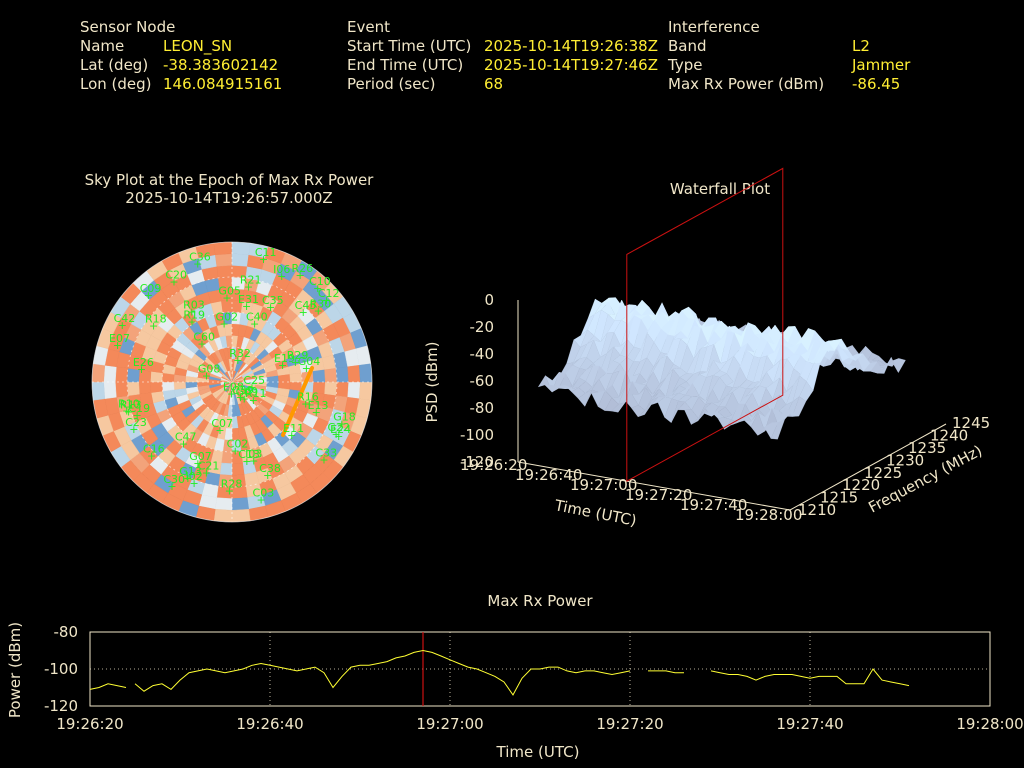 Image resolution: width=1024 pixels, height=768 pixels. Describe the element at coordinates (190, 471) in the screenshot. I see `satellite-label: G13` at that location.